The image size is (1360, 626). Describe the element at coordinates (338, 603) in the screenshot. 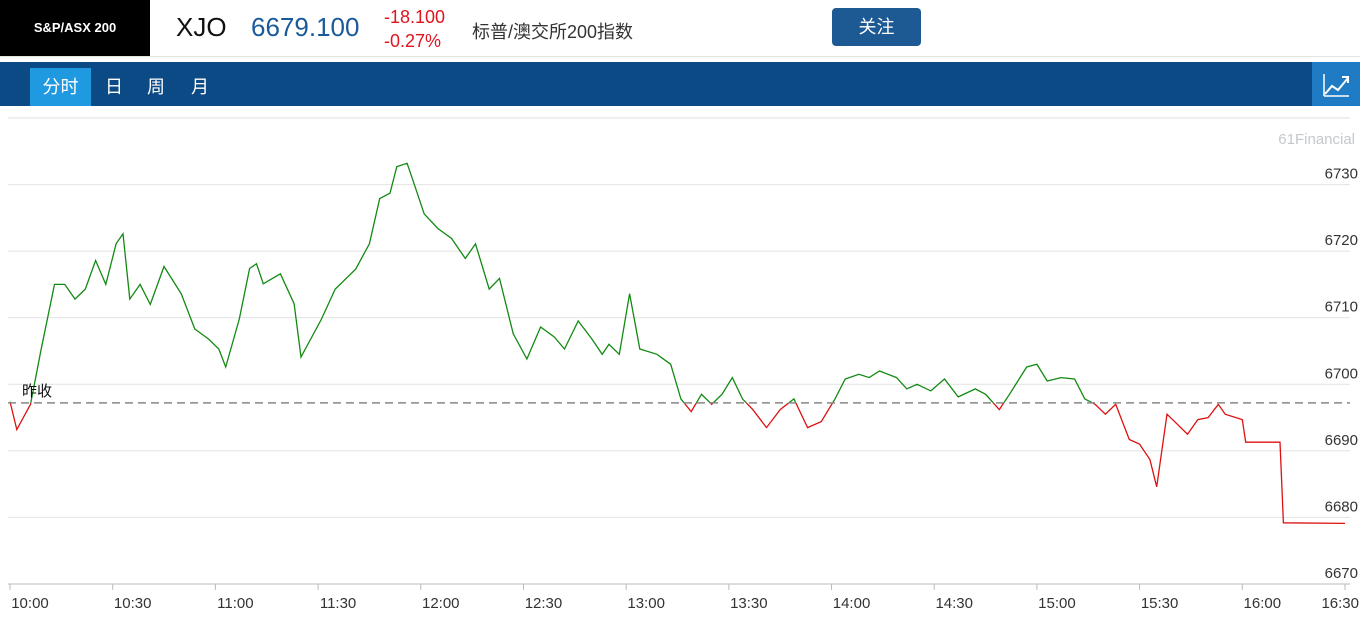

I see `x-tick-label: 11:30` at that location.